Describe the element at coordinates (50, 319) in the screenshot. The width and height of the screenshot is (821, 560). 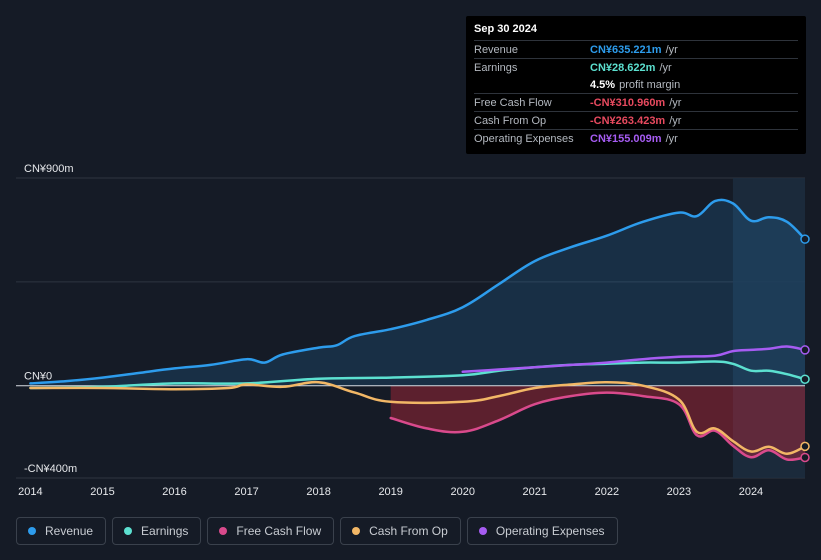
I see `y-axis-labels: CN¥900m CN¥0 -CN¥400m` at that location.